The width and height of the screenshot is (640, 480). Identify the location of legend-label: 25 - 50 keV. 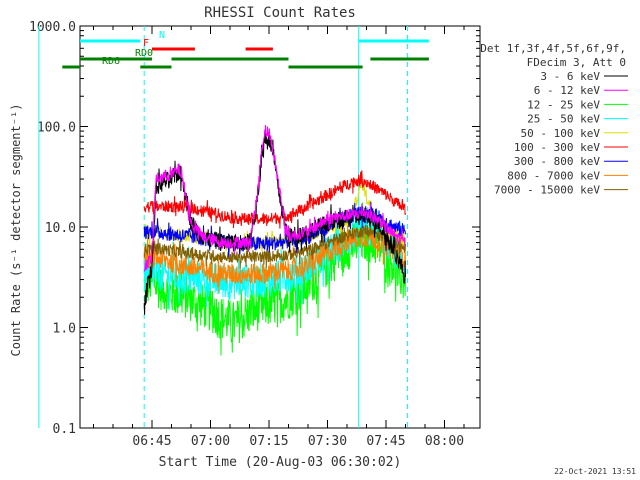
(563, 119).